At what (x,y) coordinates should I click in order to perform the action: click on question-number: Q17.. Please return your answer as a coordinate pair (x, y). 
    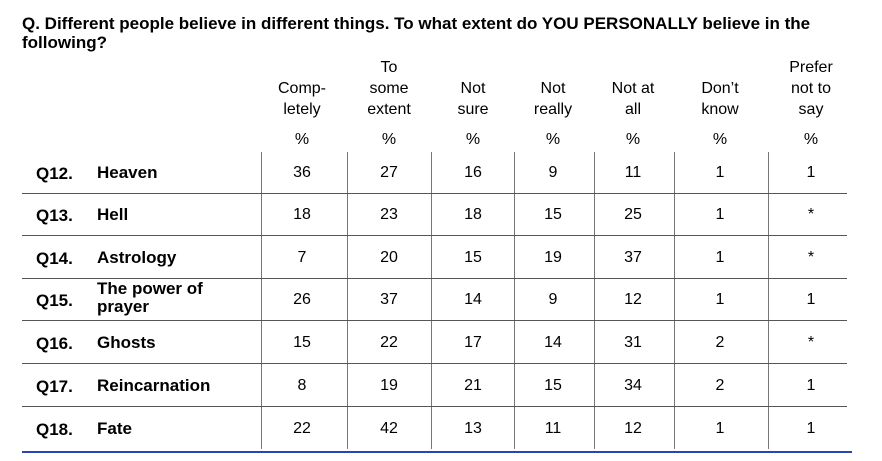
    Looking at the image, I should click on (54, 386).